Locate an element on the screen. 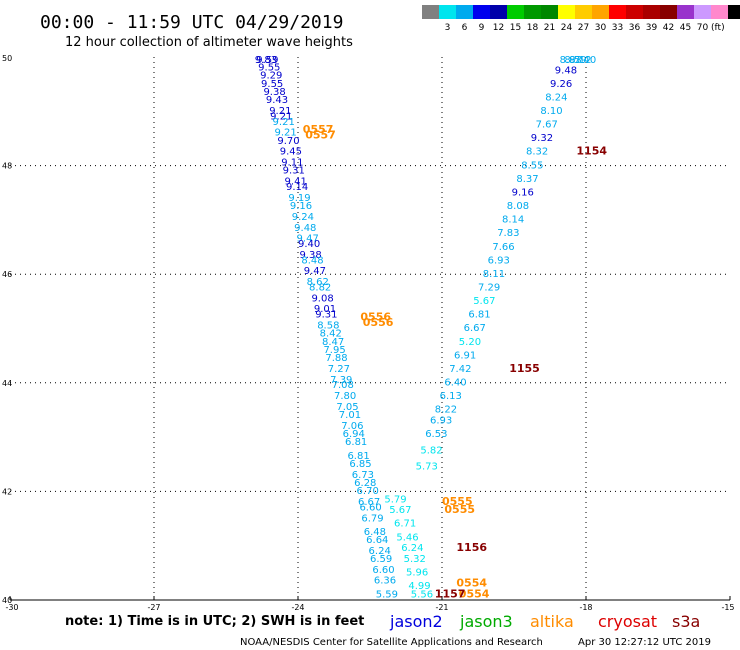  wave-height-label: 6.93 is located at coordinates (441, 421).